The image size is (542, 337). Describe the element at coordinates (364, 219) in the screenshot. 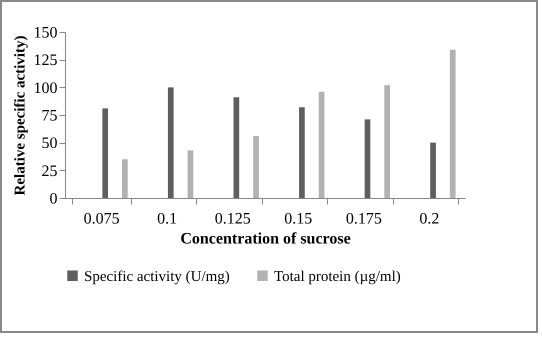

I see `x-tick-label: 0.175` at that location.